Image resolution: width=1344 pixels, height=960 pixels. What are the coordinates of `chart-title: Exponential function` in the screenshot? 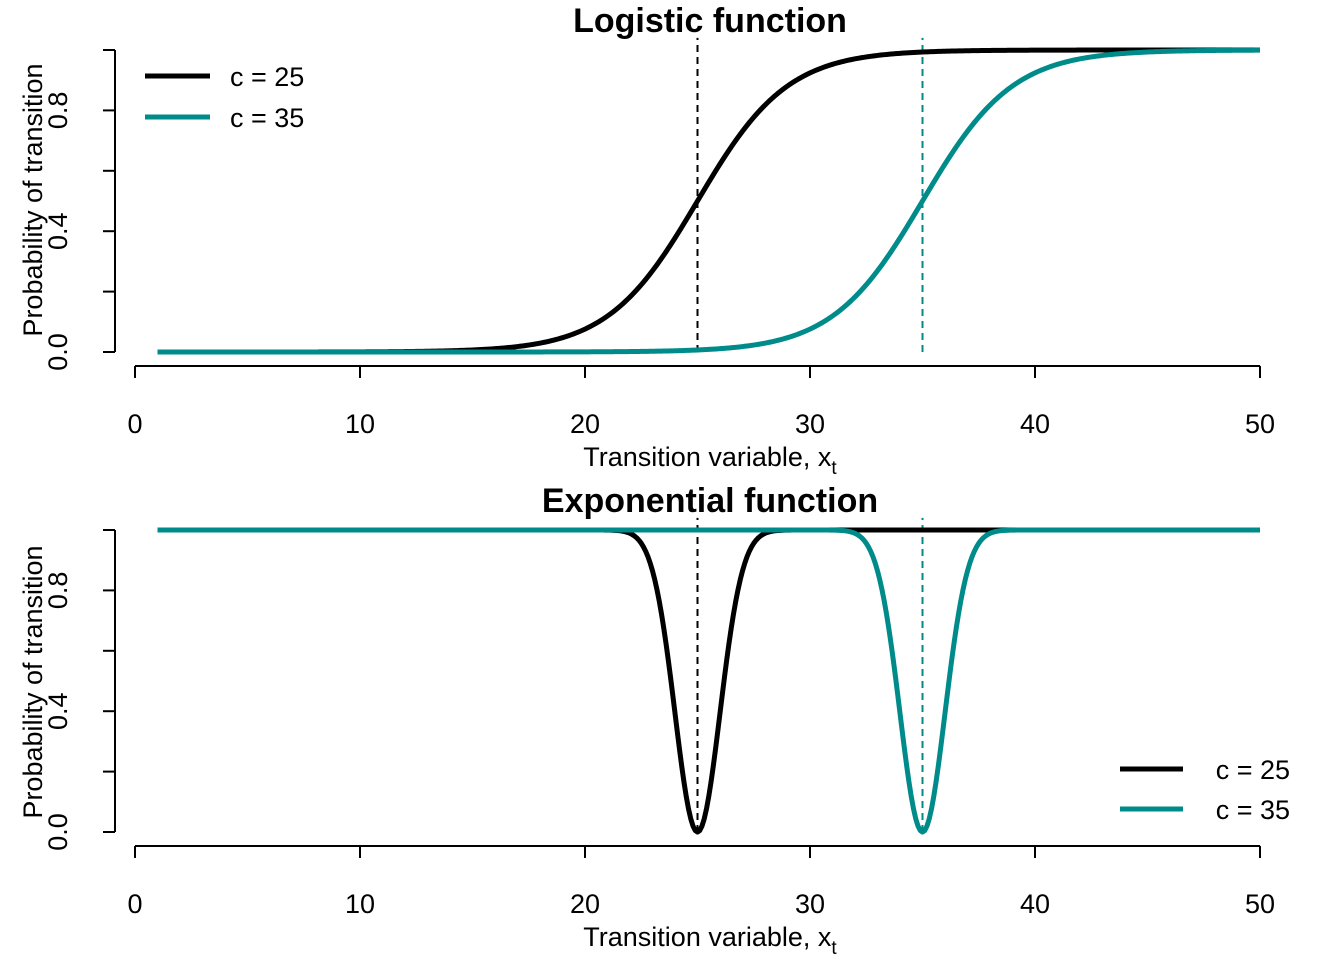 It's located at (710, 501).